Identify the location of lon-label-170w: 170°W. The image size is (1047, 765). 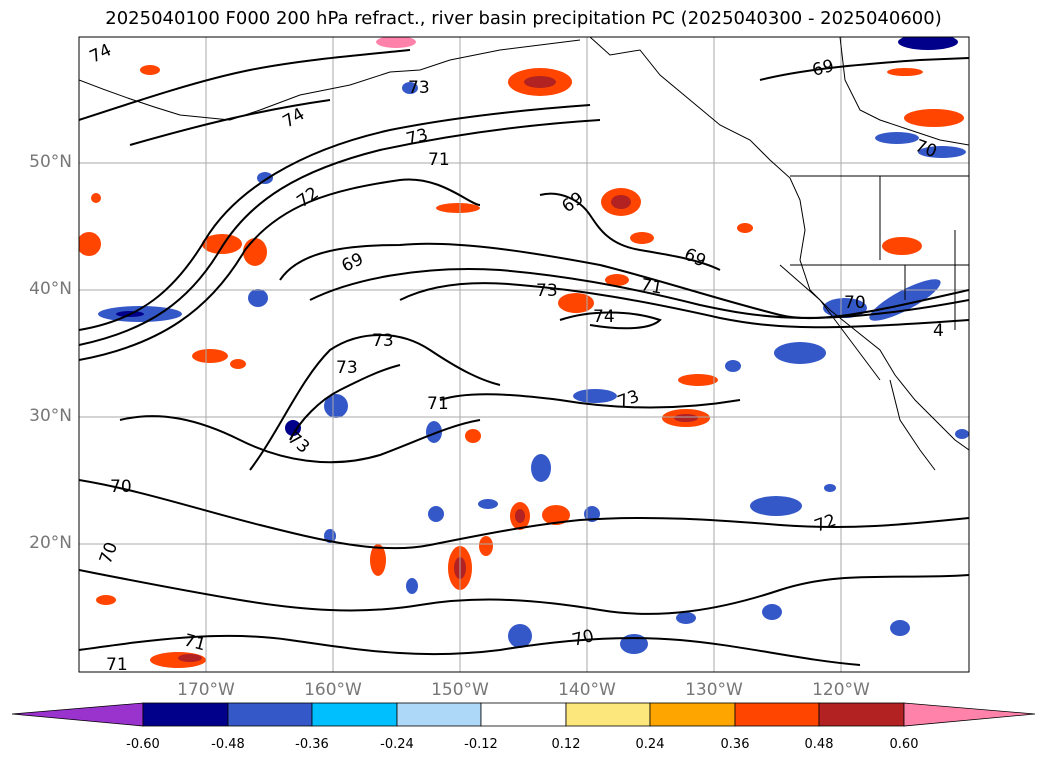
(206, 690).